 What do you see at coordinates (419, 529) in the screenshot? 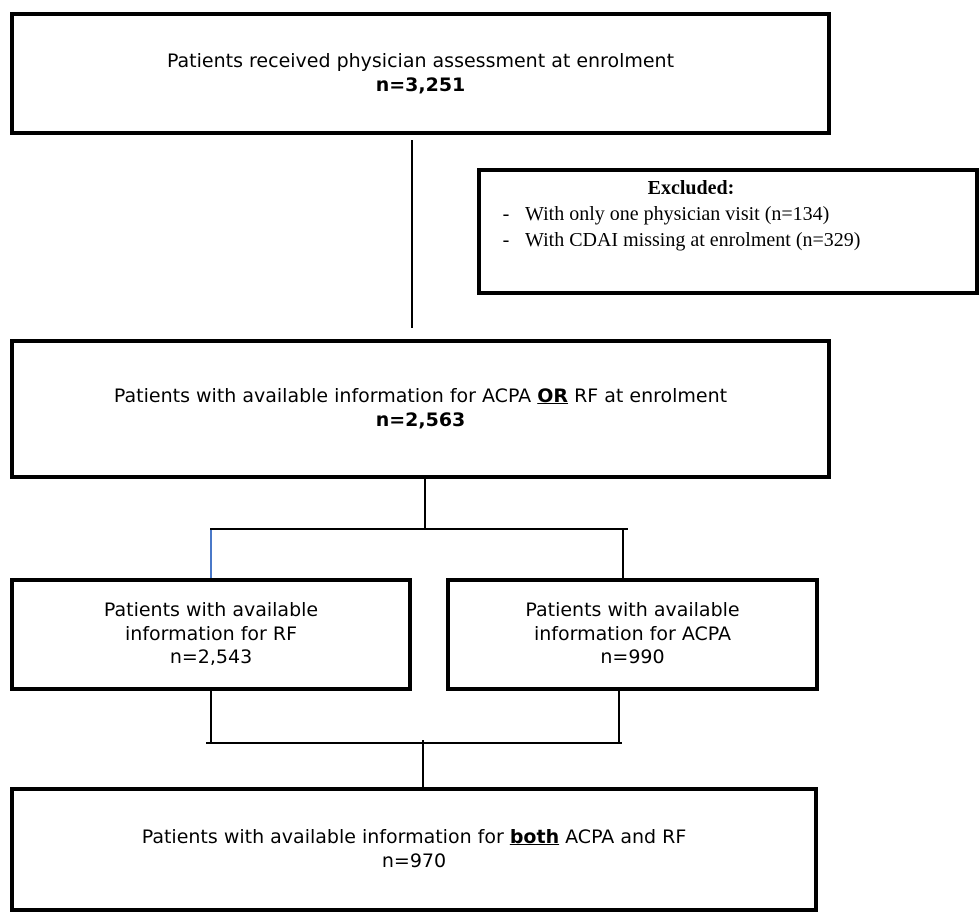
I see `connector-split-horizontal` at bounding box center [419, 529].